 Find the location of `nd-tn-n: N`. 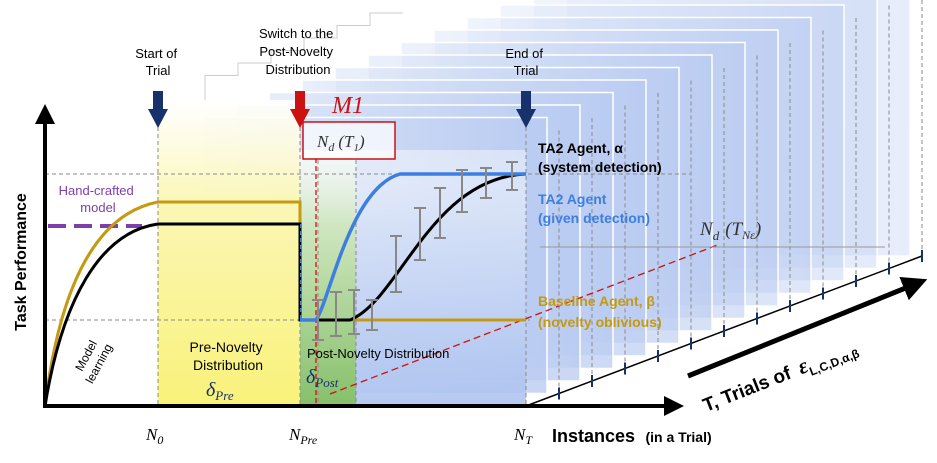

nd-tn-n: N is located at coordinates (706, 229).